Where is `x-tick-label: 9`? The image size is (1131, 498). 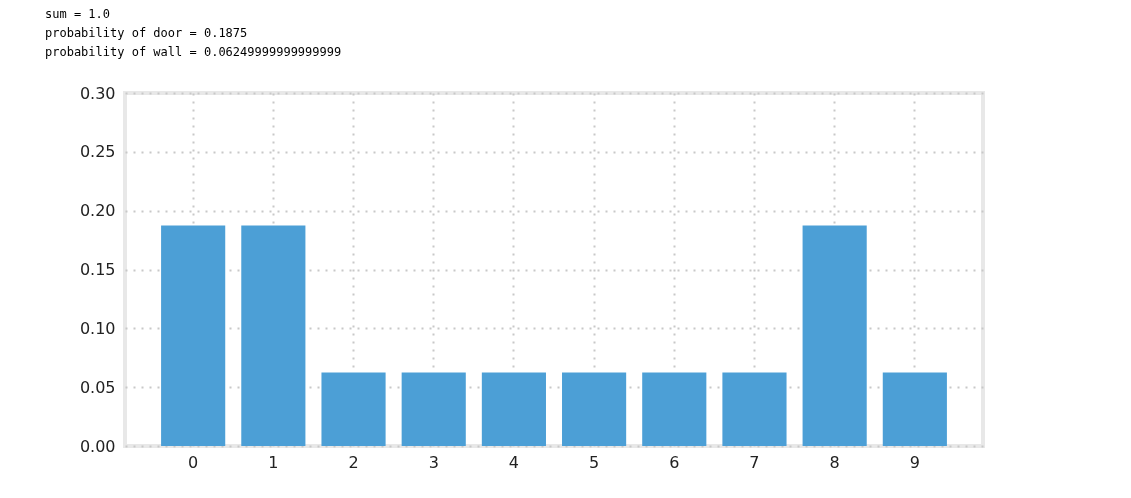
x-tick-label: 9 is located at coordinates (914, 462).